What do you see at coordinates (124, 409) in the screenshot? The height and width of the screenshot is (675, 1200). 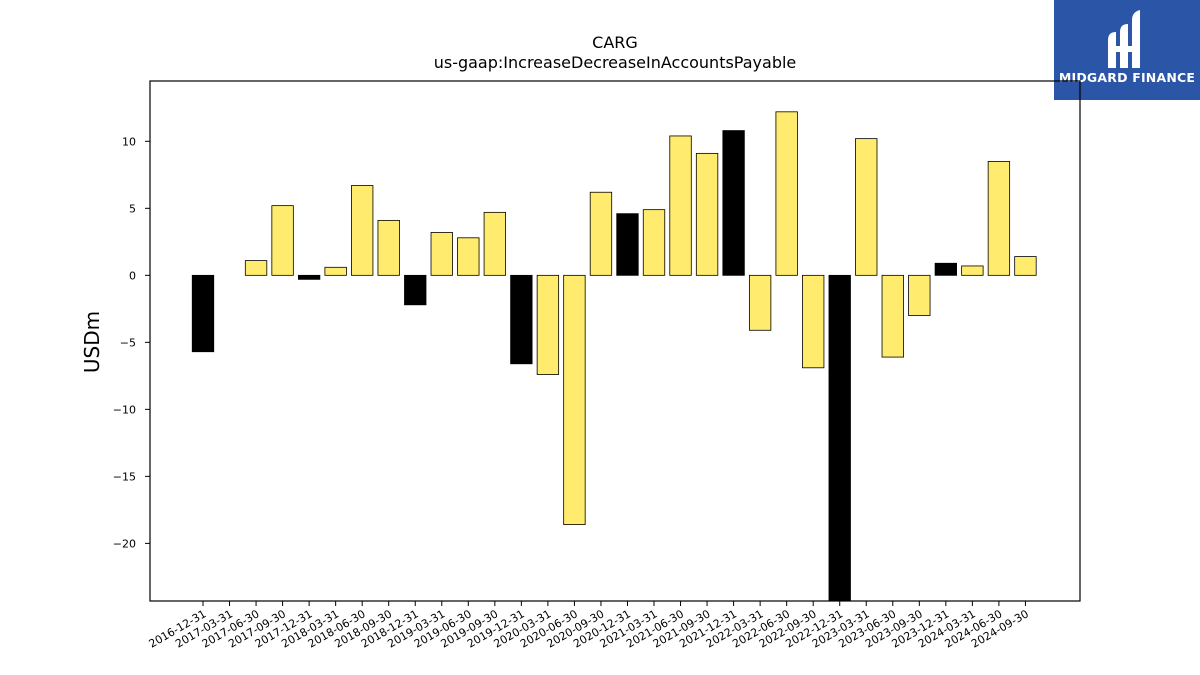 I see `y-tick-label: −10` at bounding box center [124, 409].